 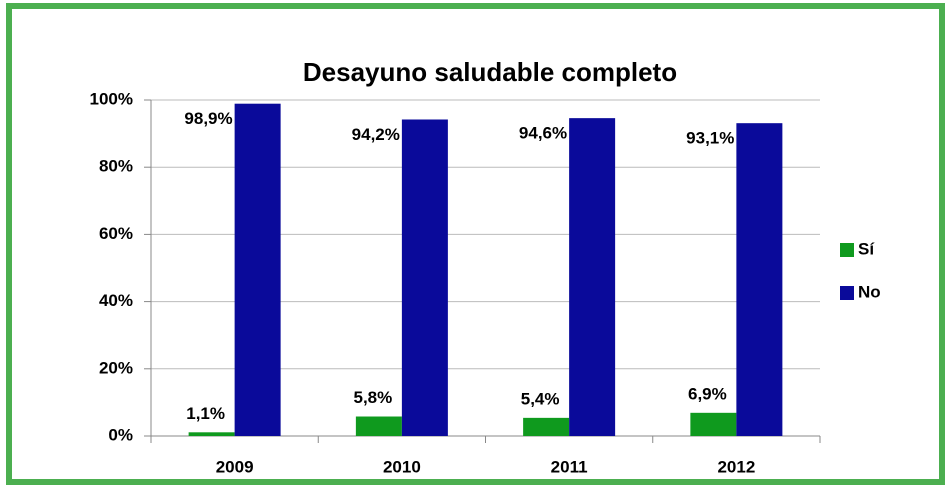 What do you see at coordinates (116, 233) in the screenshot?
I see `y-tick-label: 60%` at bounding box center [116, 233].